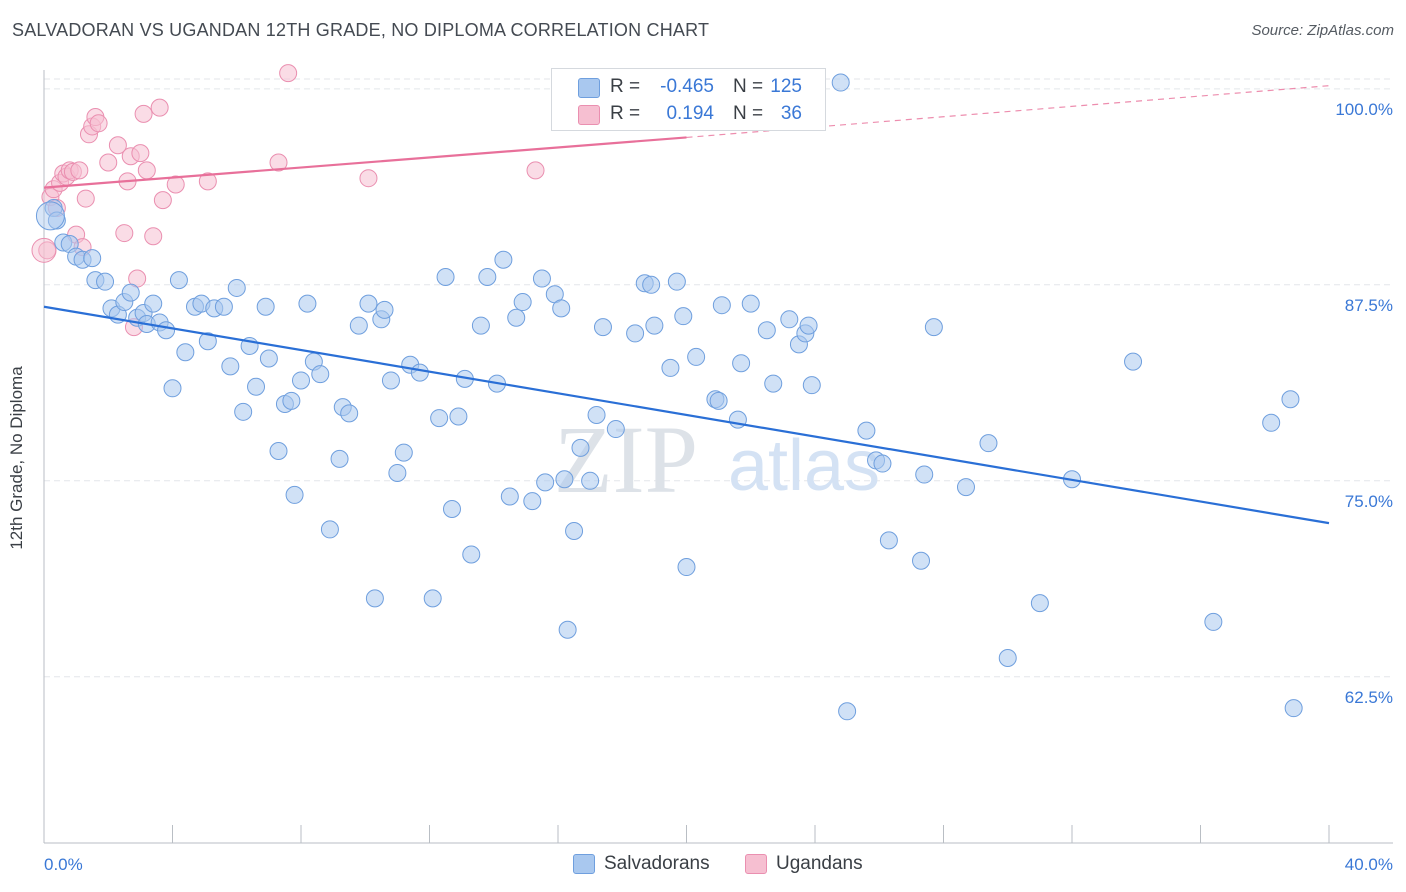 The height and width of the screenshot is (892, 1406). Describe the element at coordinates (16, 458) in the screenshot. I see `y-axis-label: 12th Grade, No Diploma` at that location.